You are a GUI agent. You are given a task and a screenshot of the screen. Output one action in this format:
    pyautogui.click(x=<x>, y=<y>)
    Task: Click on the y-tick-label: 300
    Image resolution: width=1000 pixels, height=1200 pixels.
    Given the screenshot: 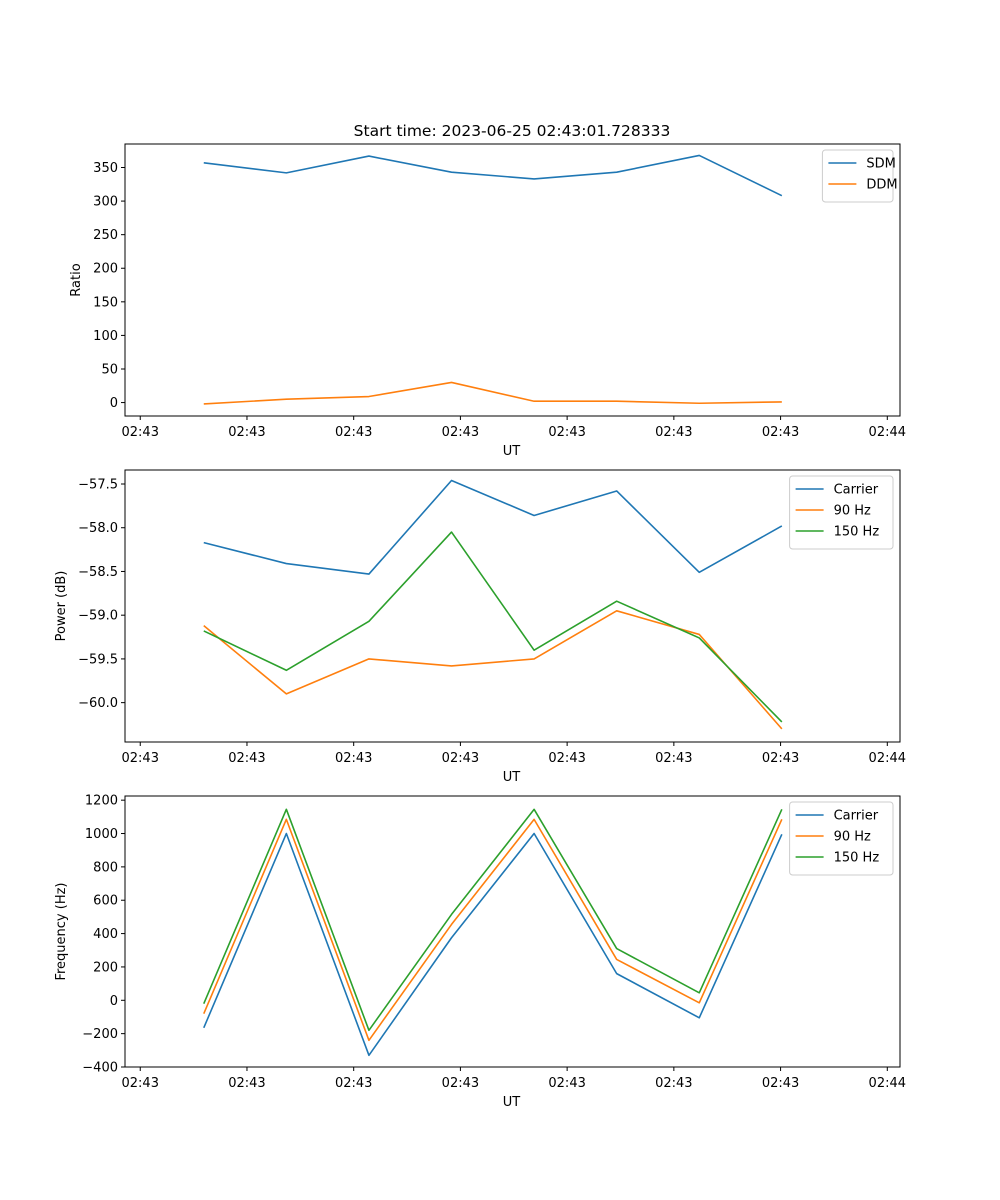 What is the action you would take?
    pyautogui.click(x=105, y=202)
    